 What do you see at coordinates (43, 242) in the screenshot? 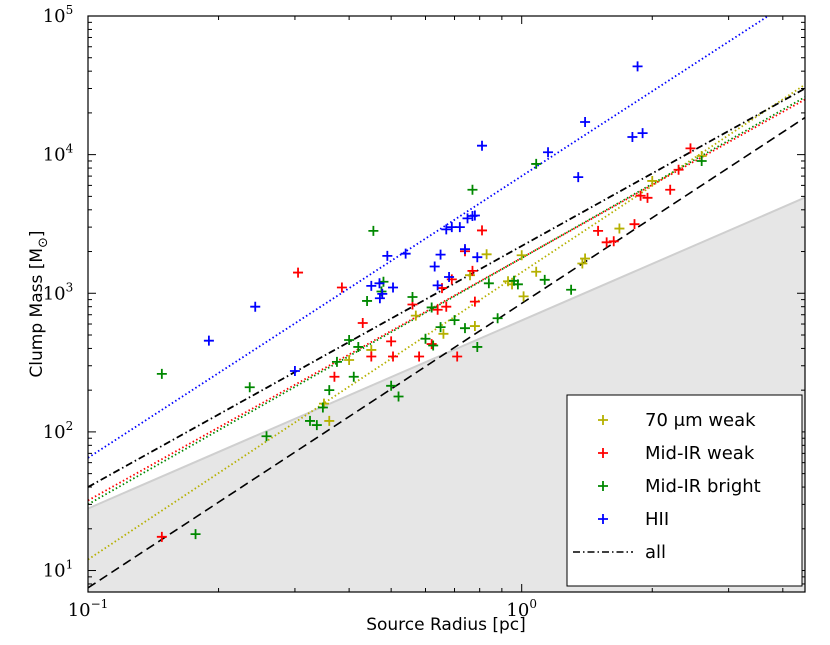
I see `y-axis-title-sun-symbol: ⊙` at bounding box center [43, 242].